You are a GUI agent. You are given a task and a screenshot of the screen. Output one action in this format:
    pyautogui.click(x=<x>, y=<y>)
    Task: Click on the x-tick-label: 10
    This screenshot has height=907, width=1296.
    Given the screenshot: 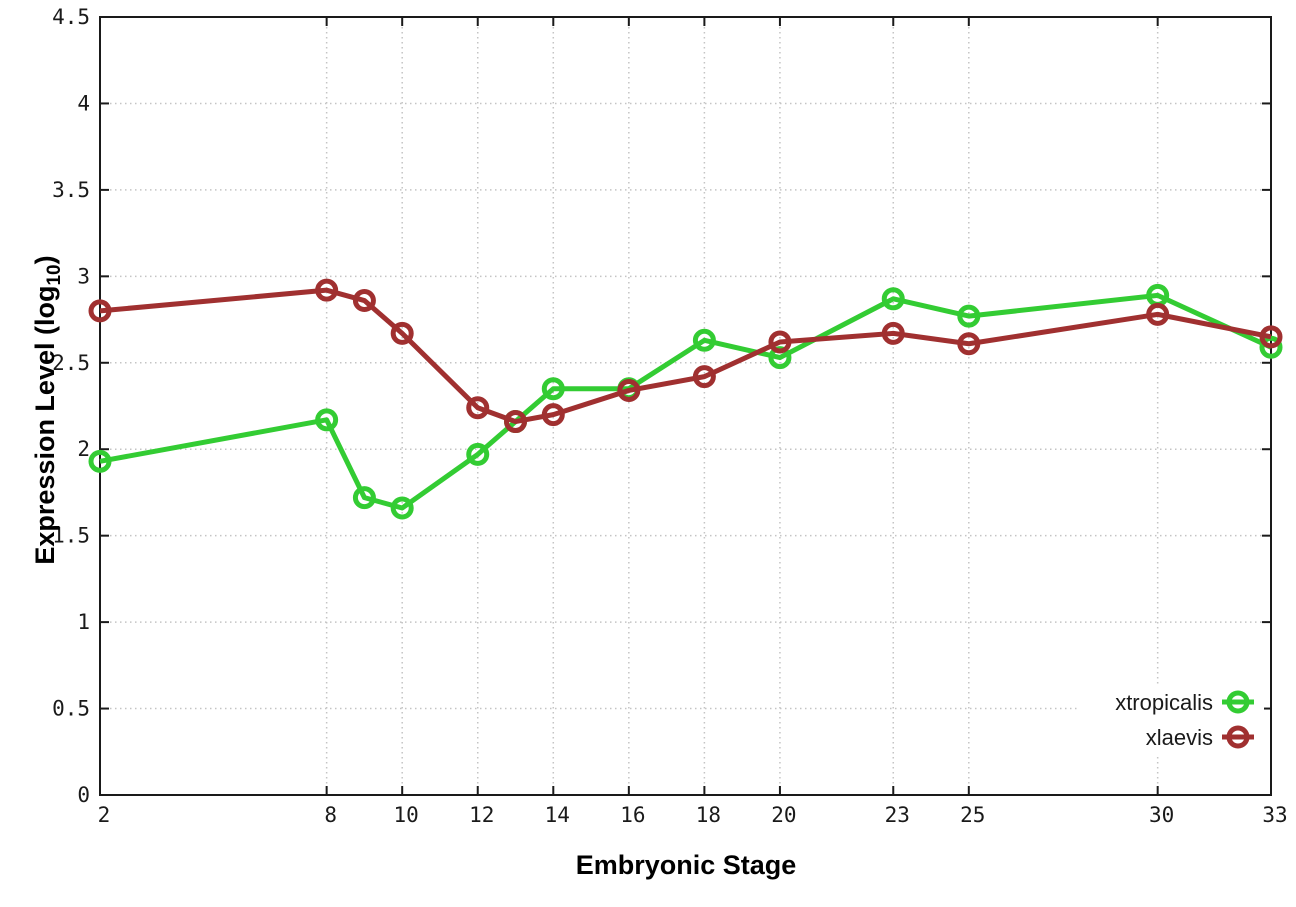 What is the action you would take?
    pyautogui.click(x=406, y=815)
    